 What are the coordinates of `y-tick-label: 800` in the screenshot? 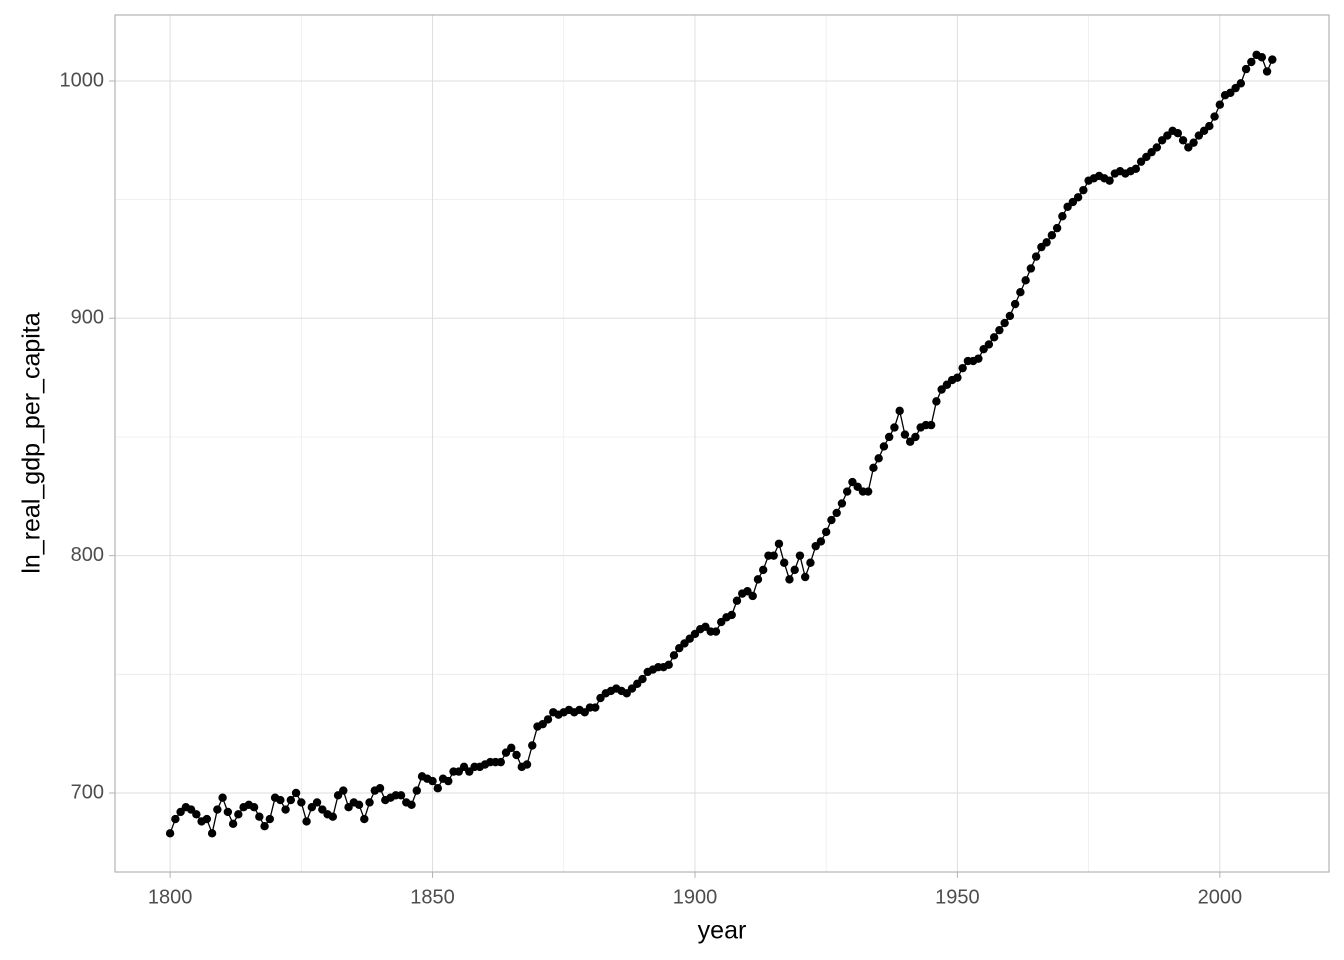 It's located at (87, 555).